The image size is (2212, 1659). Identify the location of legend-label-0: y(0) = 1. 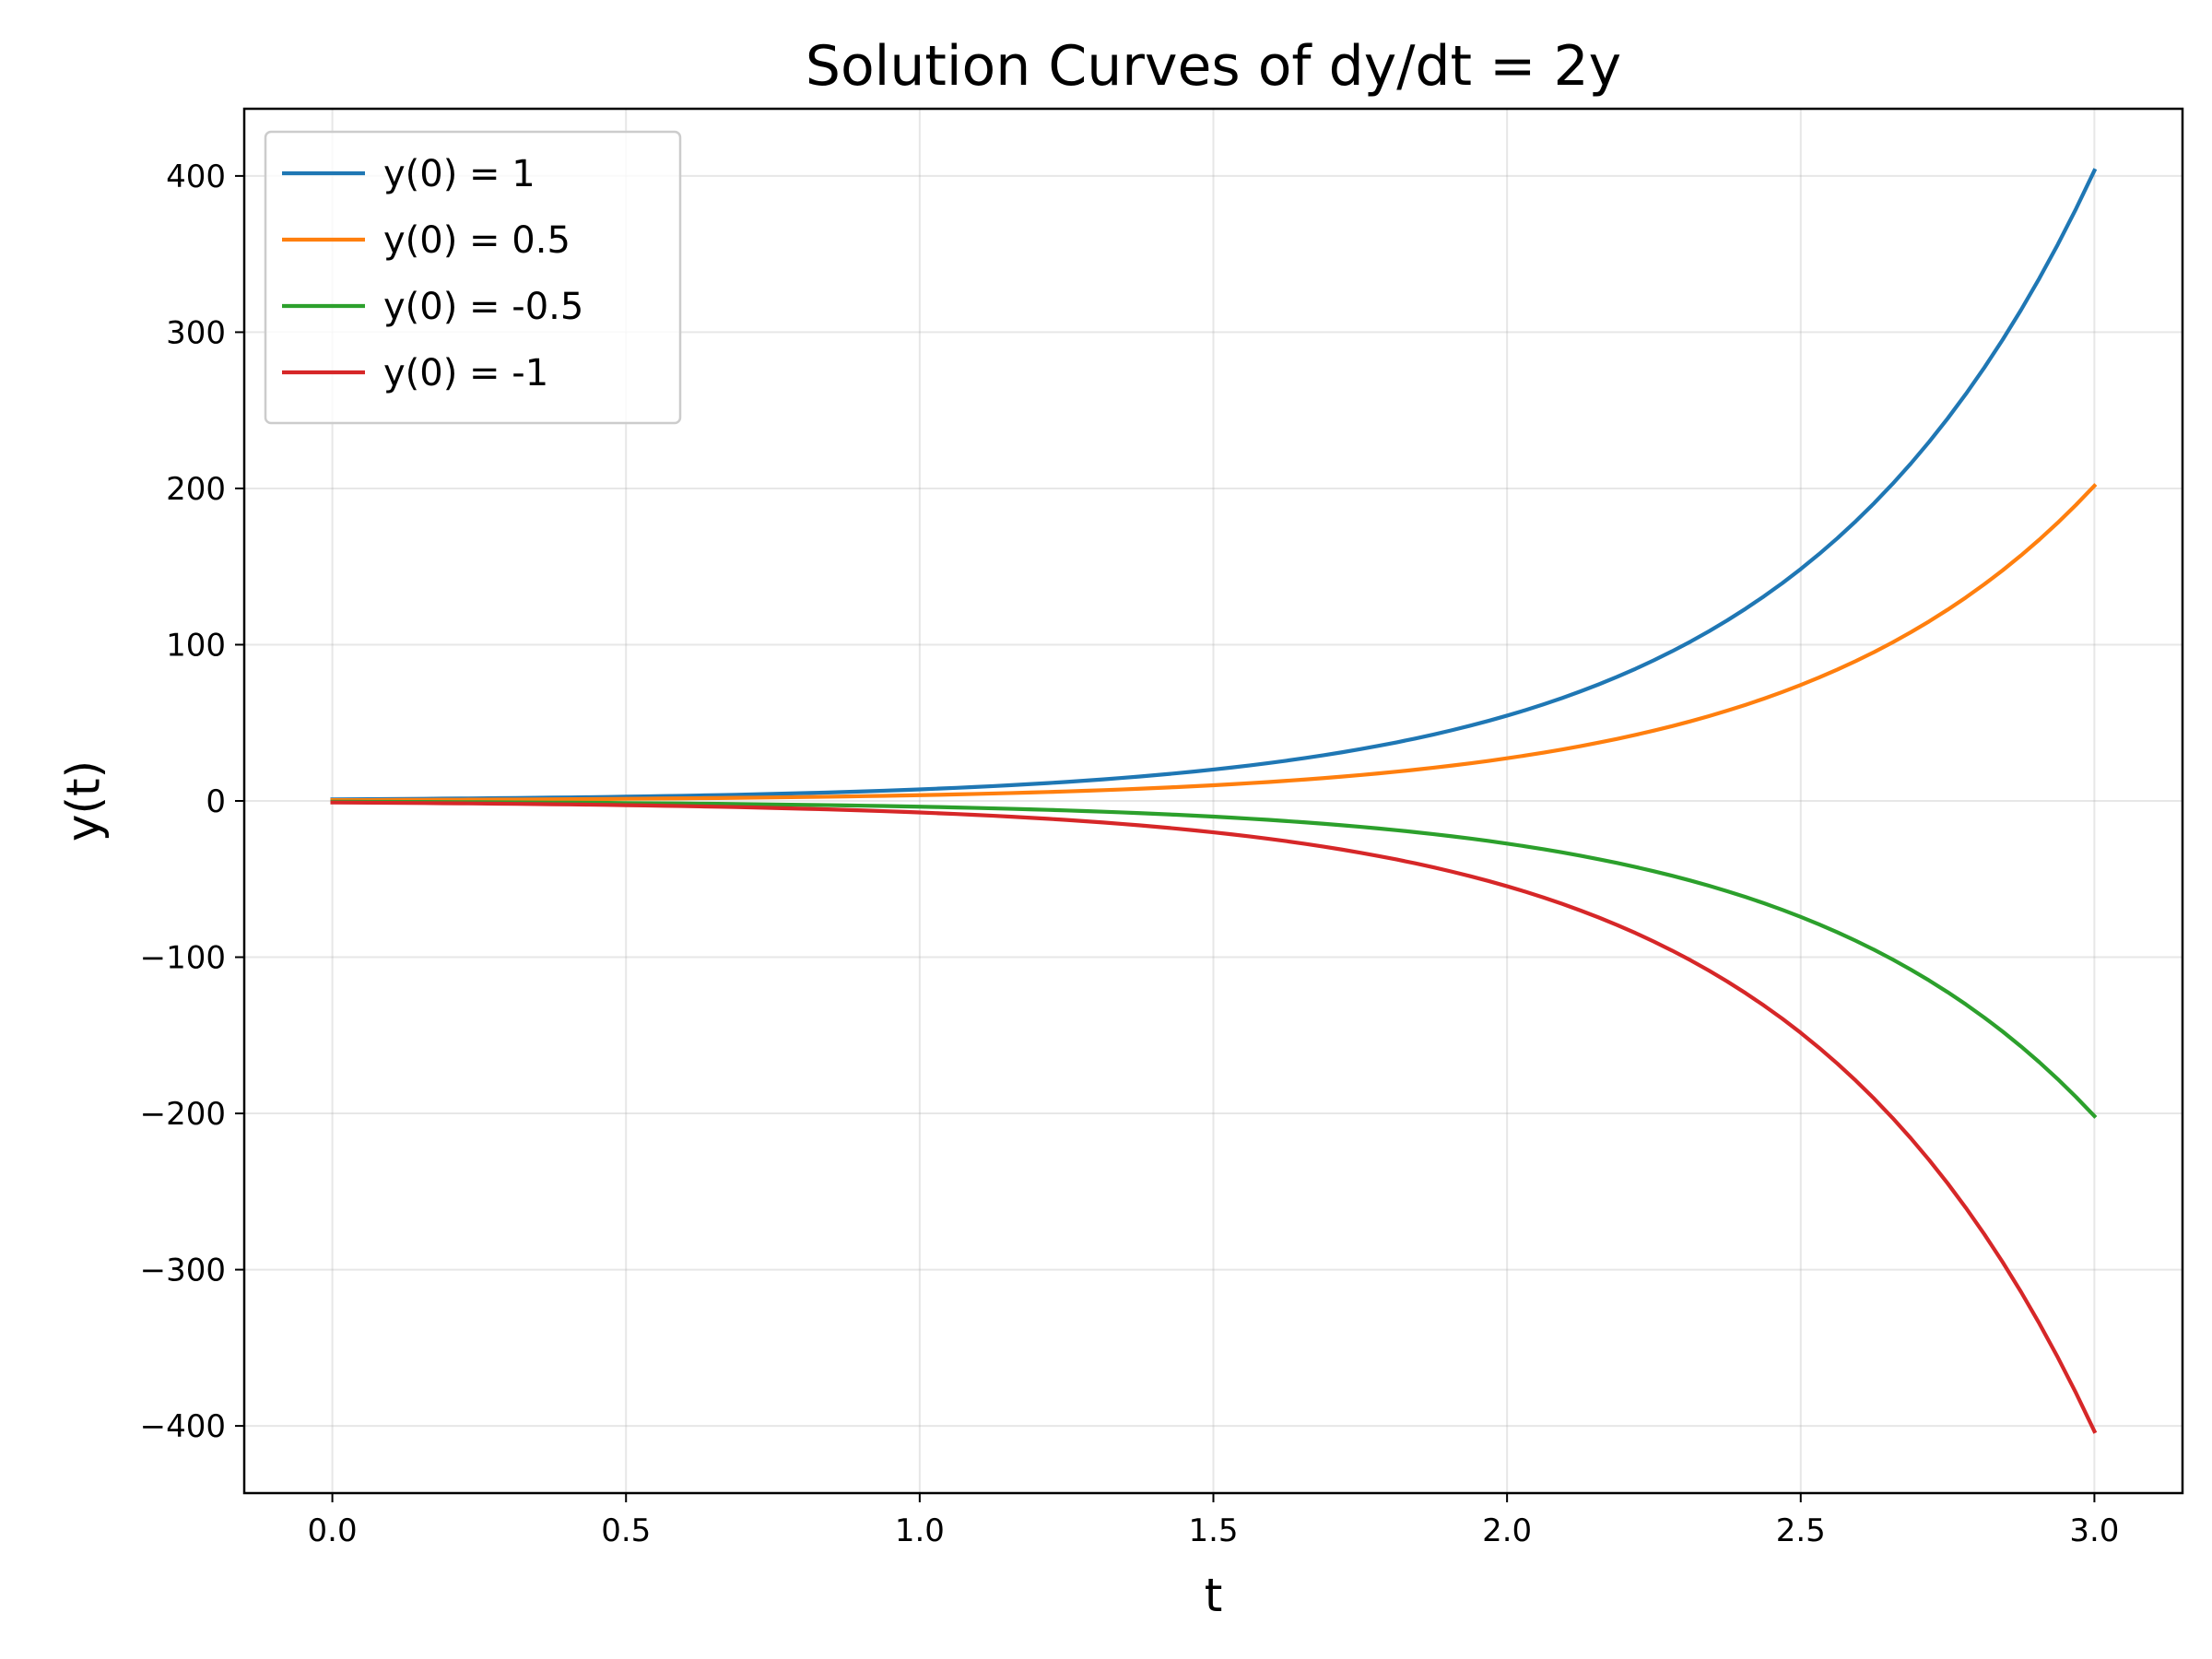
(459, 174).